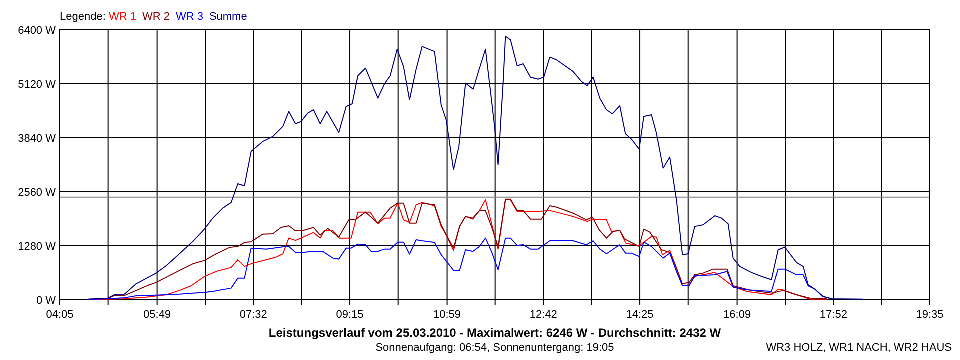  Describe the element at coordinates (834, 315) in the screenshot. I see `x-tick-label: 17:52` at that location.